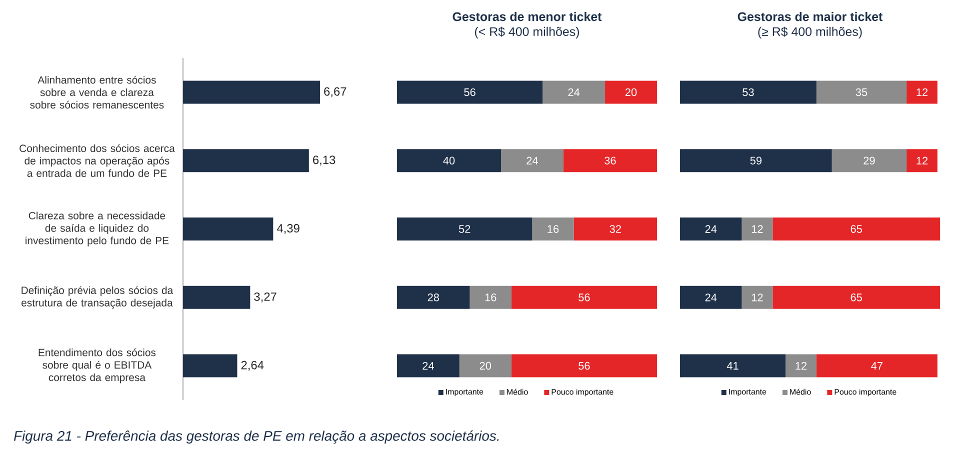  I want to click on y-tick-label: Entendimento dos sócios sobre qual é o EBITDA corretos da empresa, so click(97, 366).